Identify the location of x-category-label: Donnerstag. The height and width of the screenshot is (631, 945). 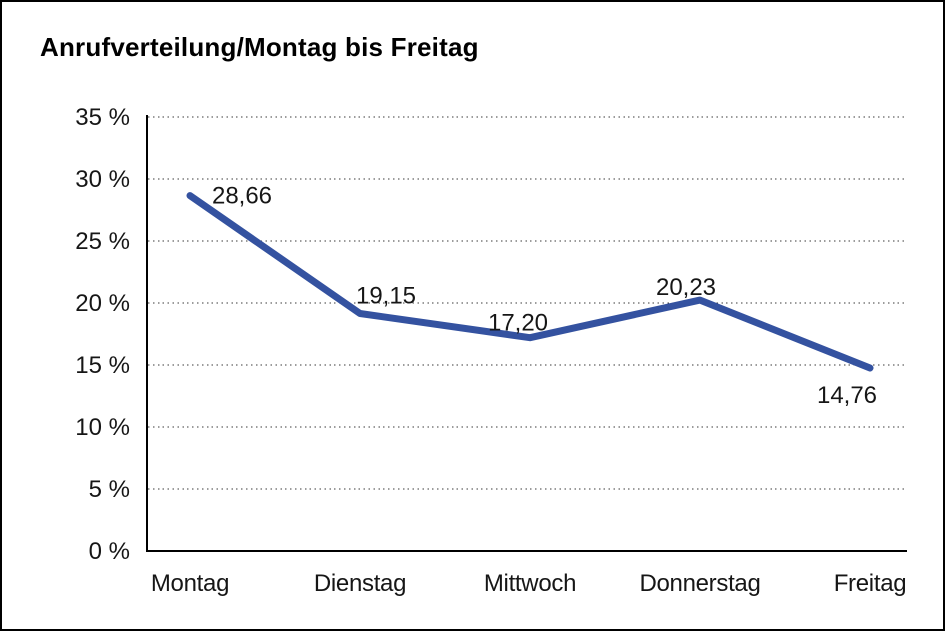
(699, 583).